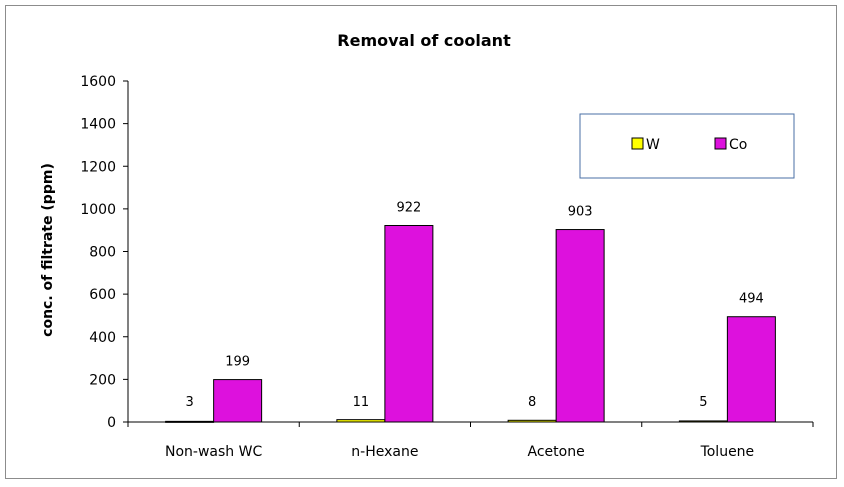 The width and height of the screenshot is (844, 487). Describe the element at coordinates (727, 452) in the screenshot. I see `x-category-label: Toluene` at that location.